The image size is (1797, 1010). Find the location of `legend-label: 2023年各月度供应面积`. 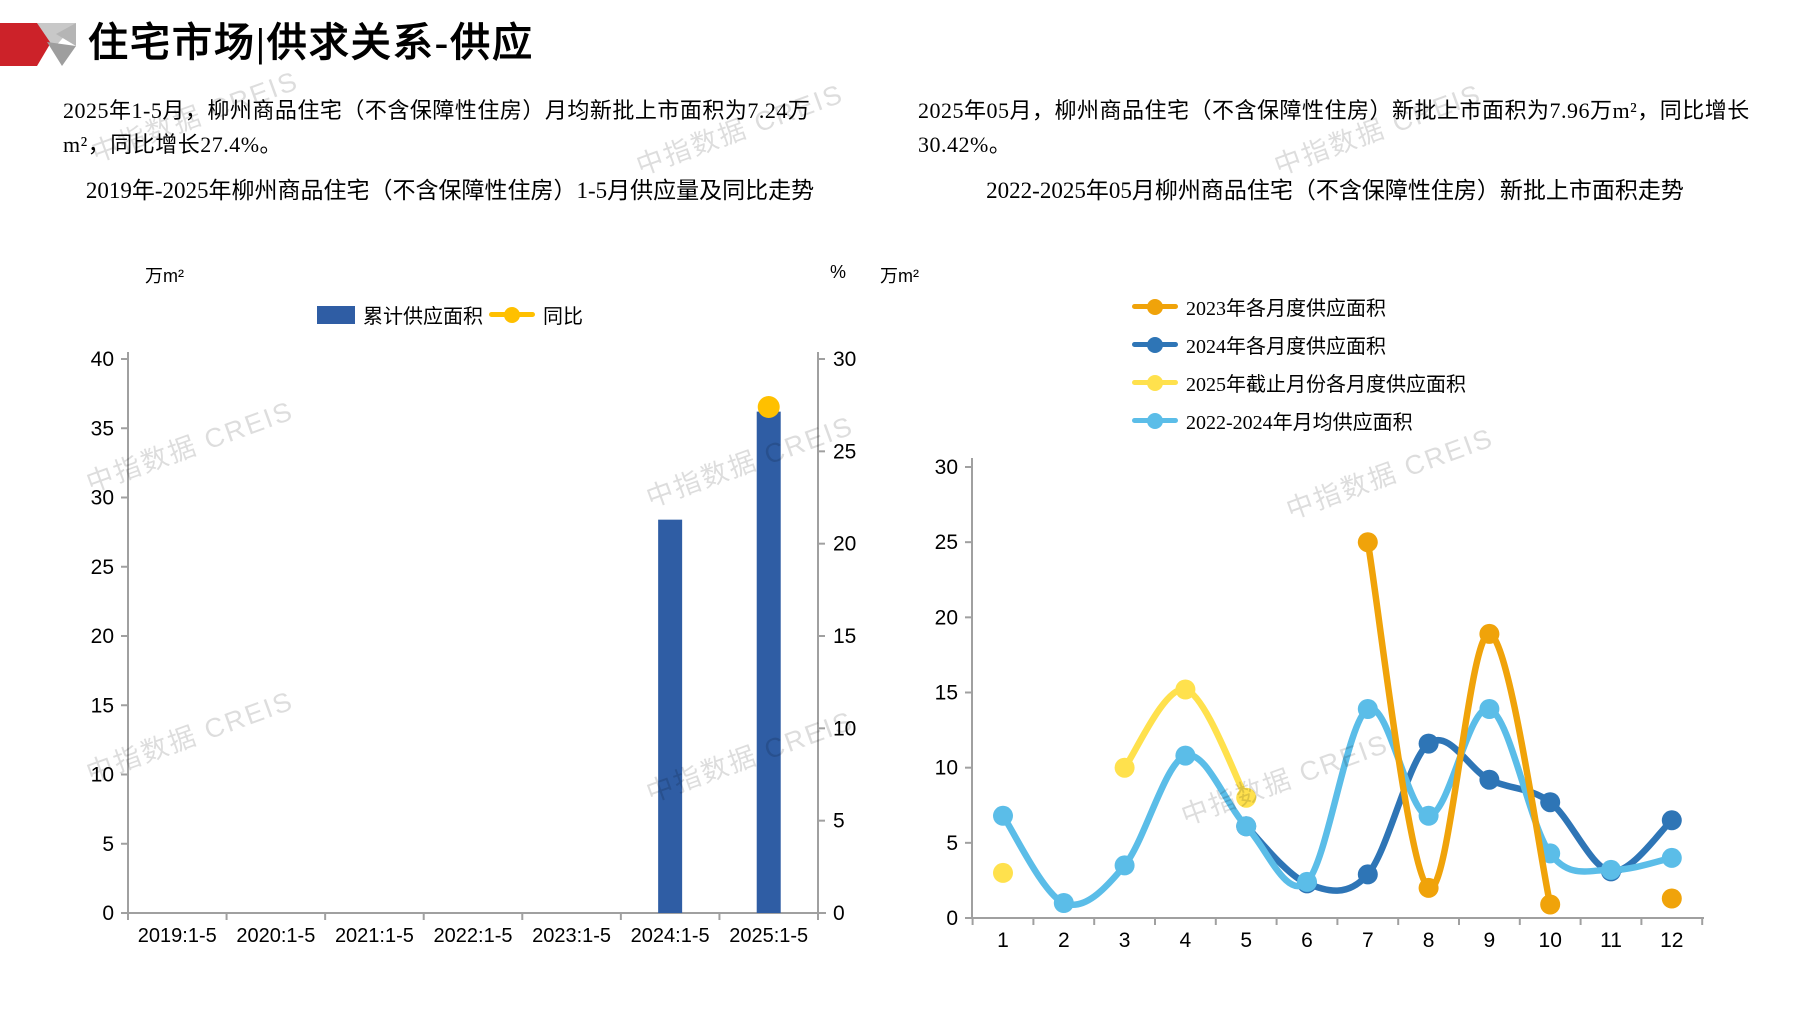

legend-label: 2023年各月度供应面积 is located at coordinates (1286, 309).